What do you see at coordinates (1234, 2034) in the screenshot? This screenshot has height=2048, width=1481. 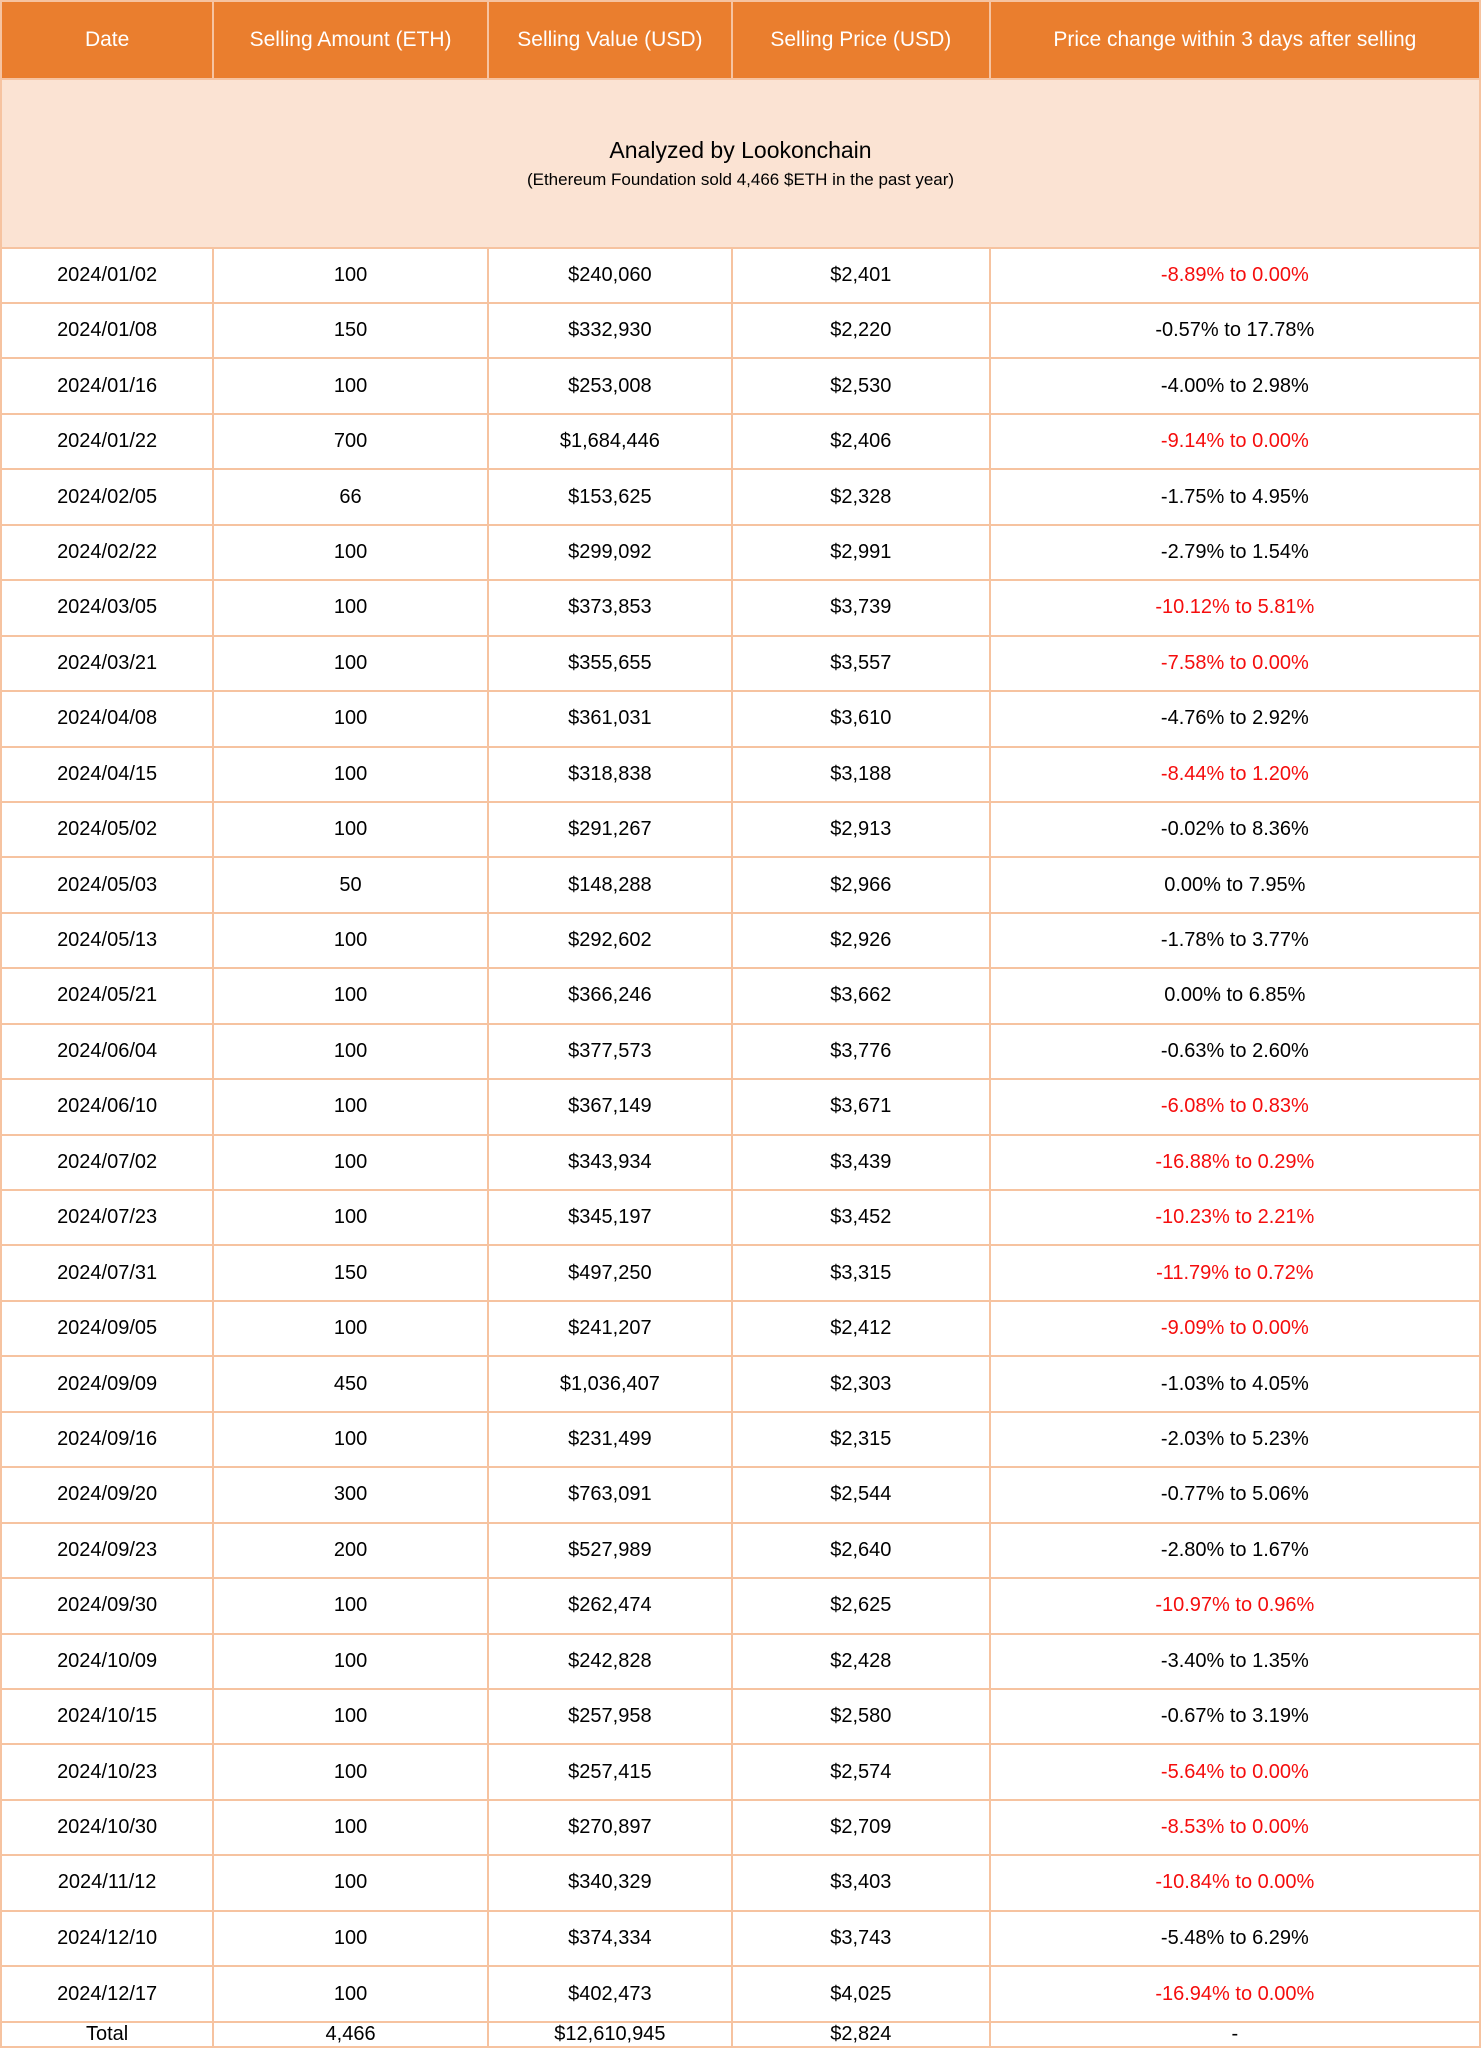 I see `total-change-cell: -` at bounding box center [1234, 2034].